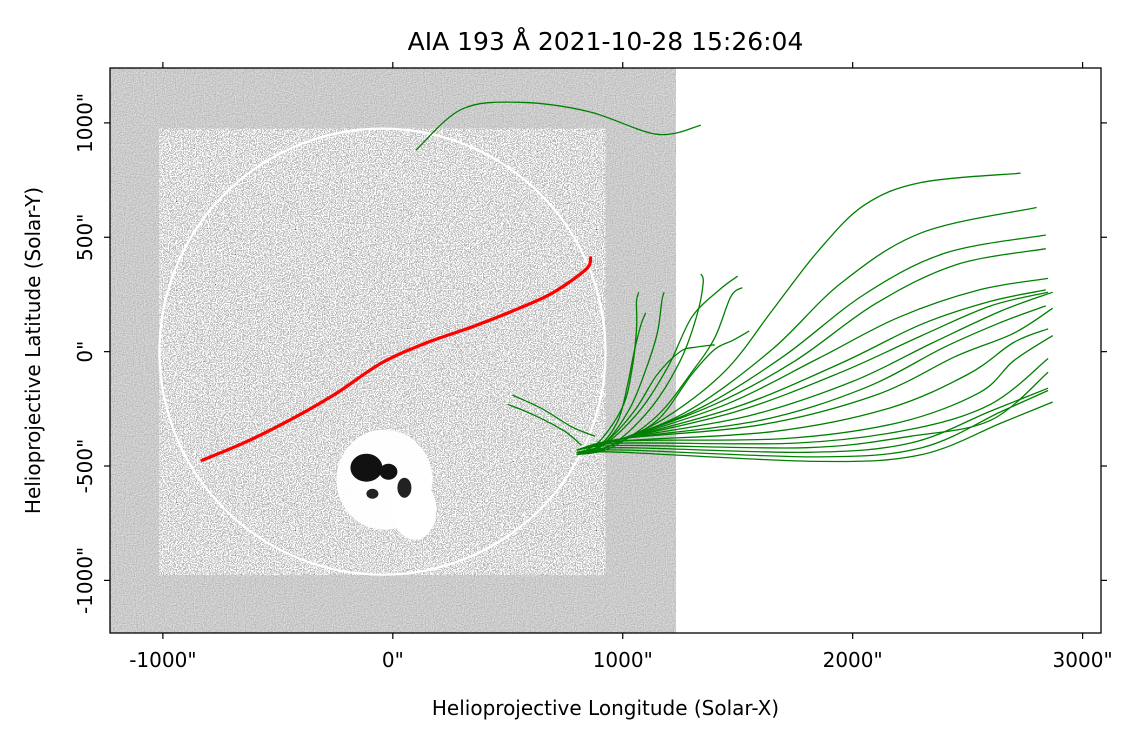 This screenshot has height=743, width=1143. Describe the element at coordinates (85, 123) in the screenshot. I see `y-tick-label: 1000"` at that location.